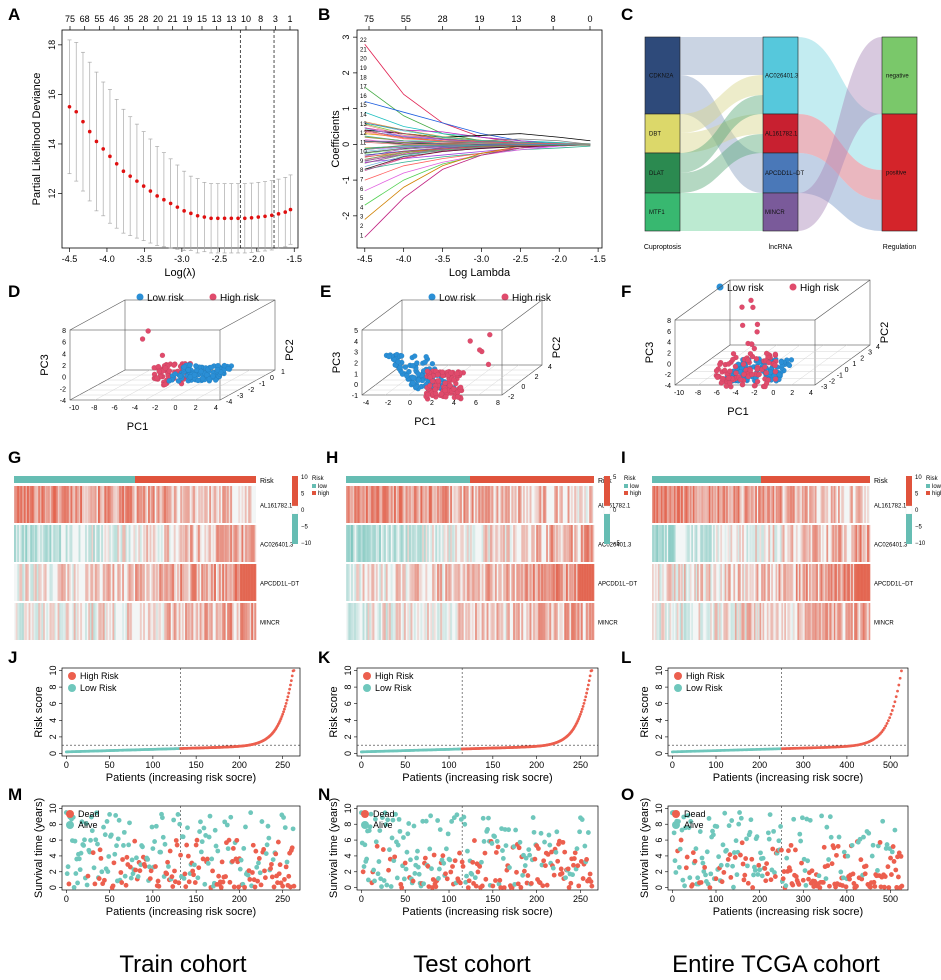  Describe the element at coordinates (348, 753) in the screenshot. I see `y-tick-label: 0` at that location.